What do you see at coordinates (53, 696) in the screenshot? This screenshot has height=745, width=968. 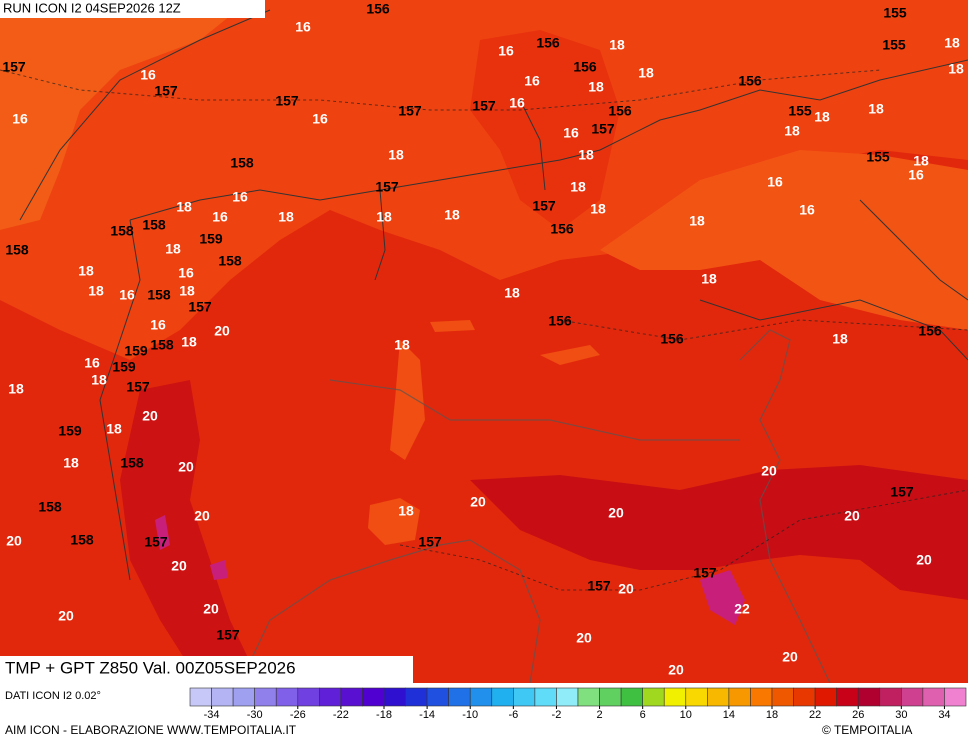 I see `source-label: DATI ICON I2 0.02°` at bounding box center [53, 696].